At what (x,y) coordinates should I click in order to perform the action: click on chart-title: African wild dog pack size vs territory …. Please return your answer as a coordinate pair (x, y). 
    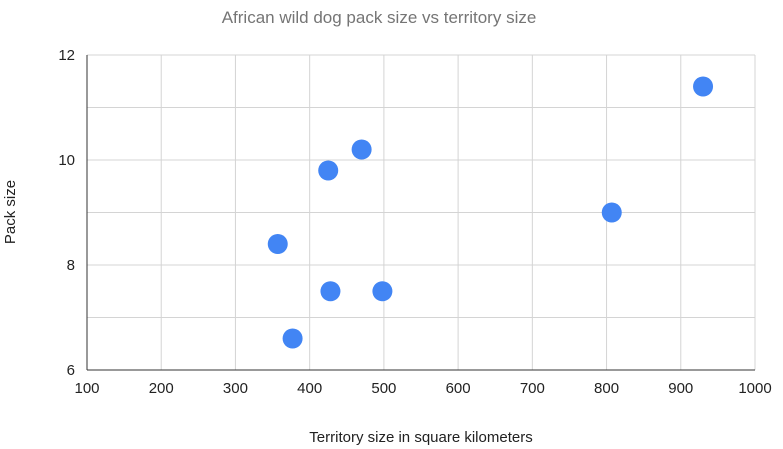
    Looking at the image, I should click on (379, 17).